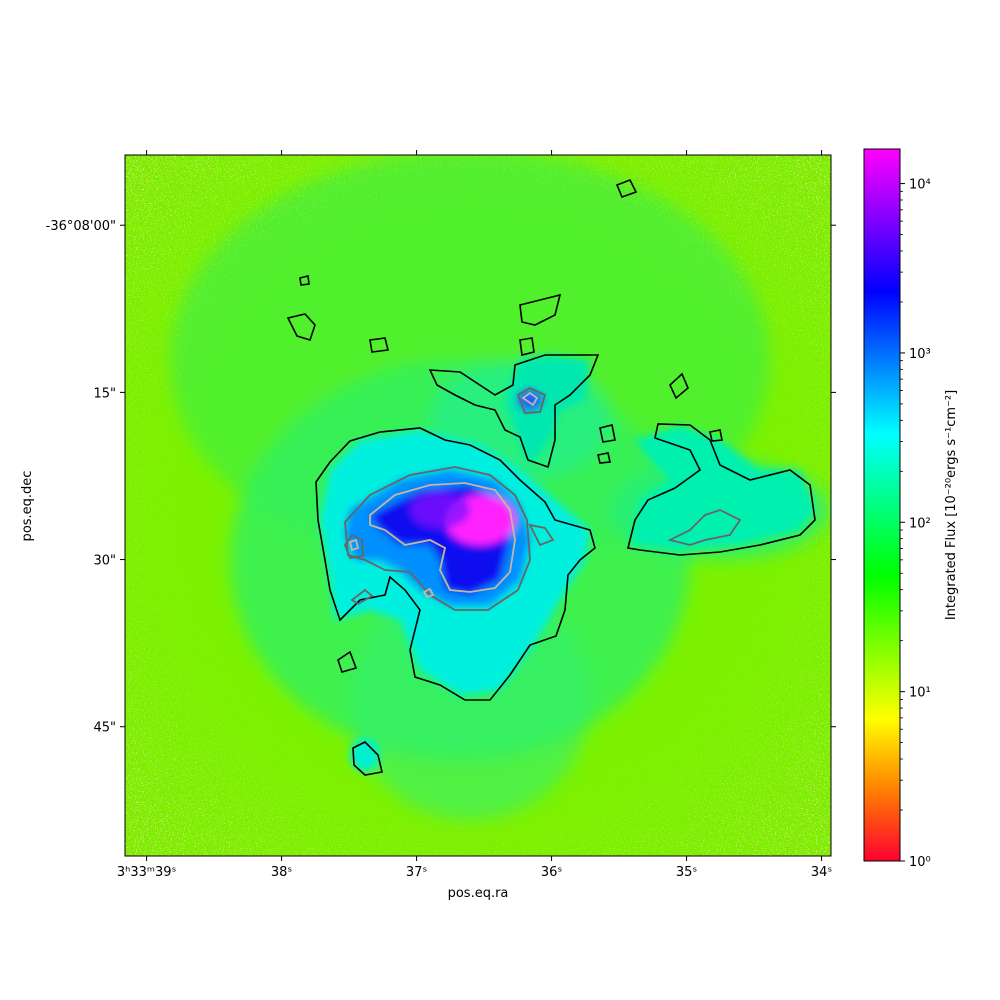 The height and width of the screenshot is (1000, 1000). Describe the element at coordinates (417, 872) in the screenshot. I see `x-tick-label-2: 37ˢ` at that location.